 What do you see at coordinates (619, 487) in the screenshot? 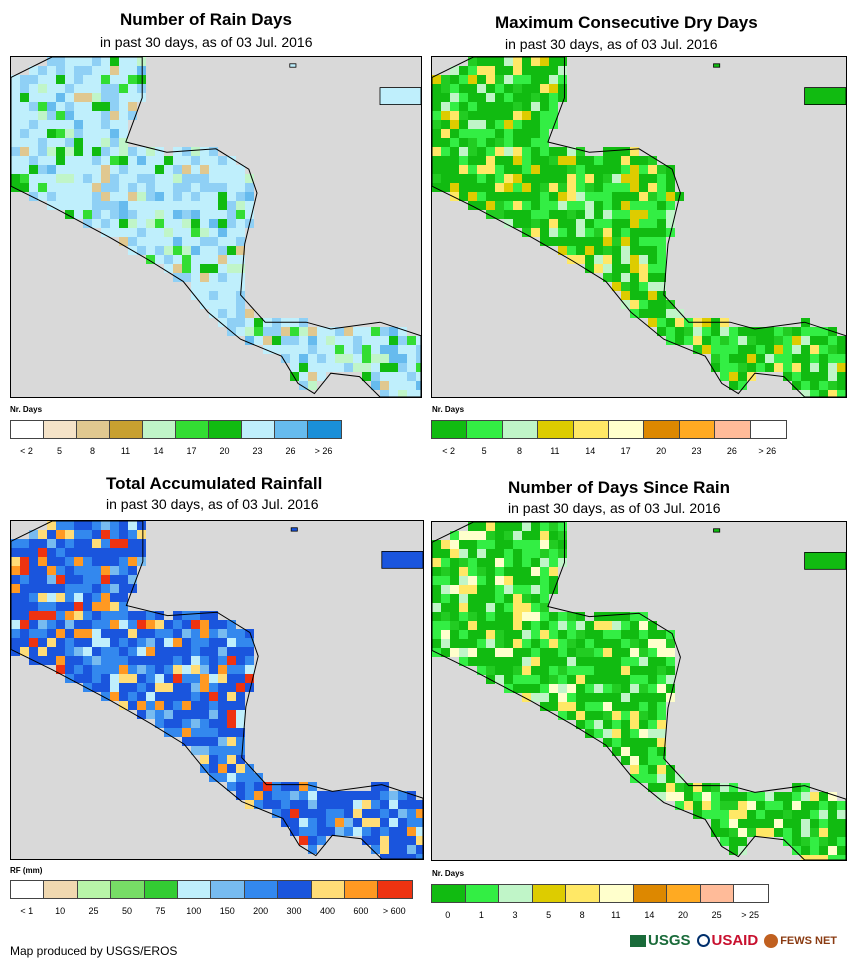
I see `panel-title: Number of Days Since Rain` at bounding box center [619, 487].